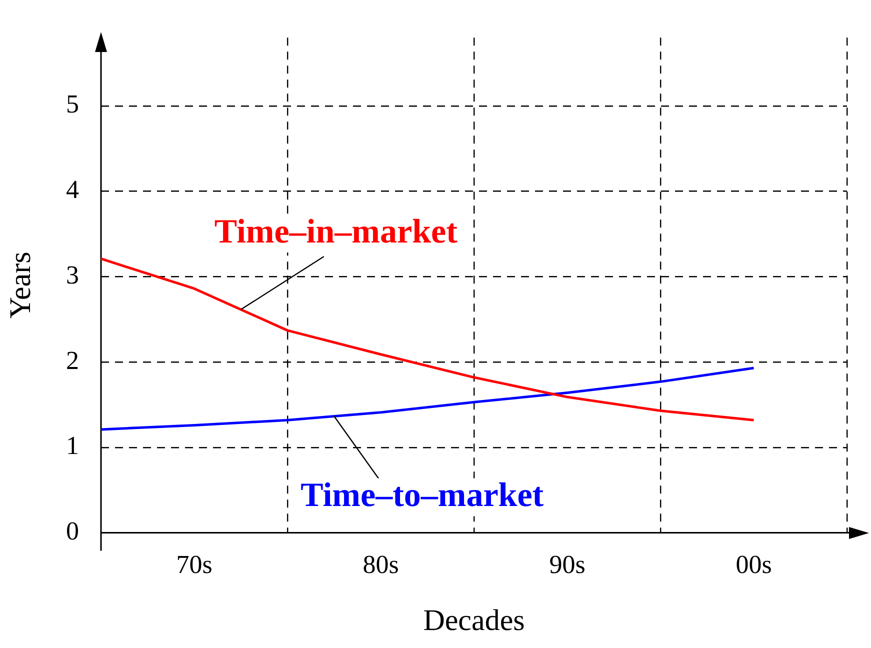 This screenshot has width=871, height=648. Describe the element at coordinates (380, 565) in the screenshot. I see `x-tick-label: 80s` at that location.